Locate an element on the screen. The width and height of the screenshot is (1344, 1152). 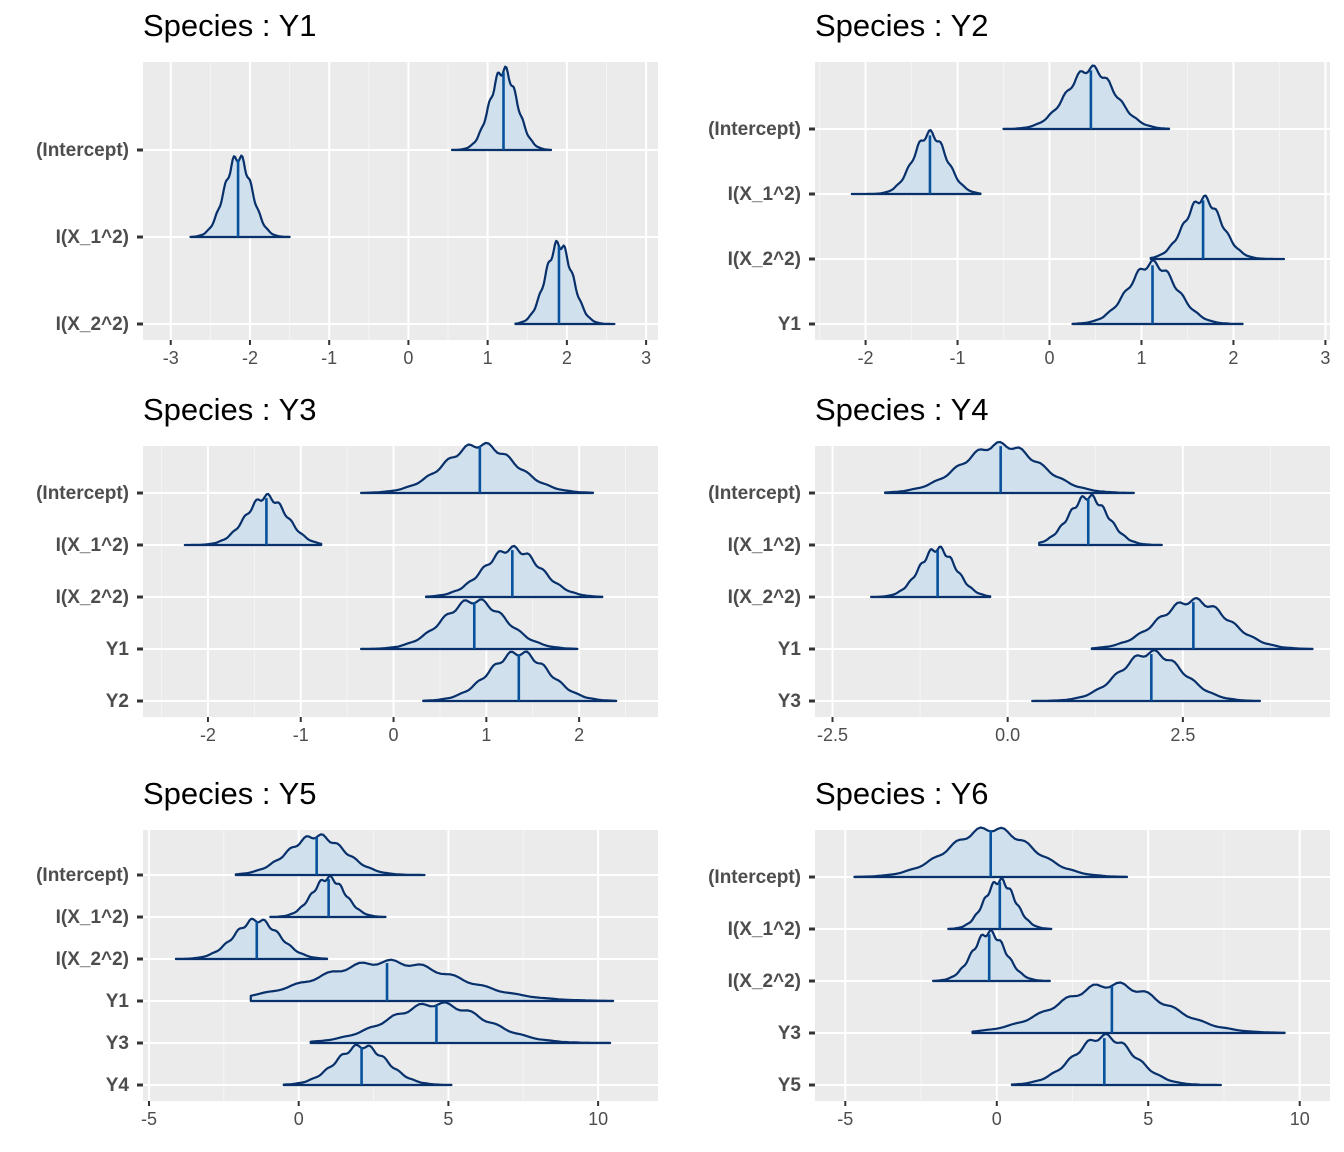
x-tick-label: -2.5 is located at coordinates (832, 735).